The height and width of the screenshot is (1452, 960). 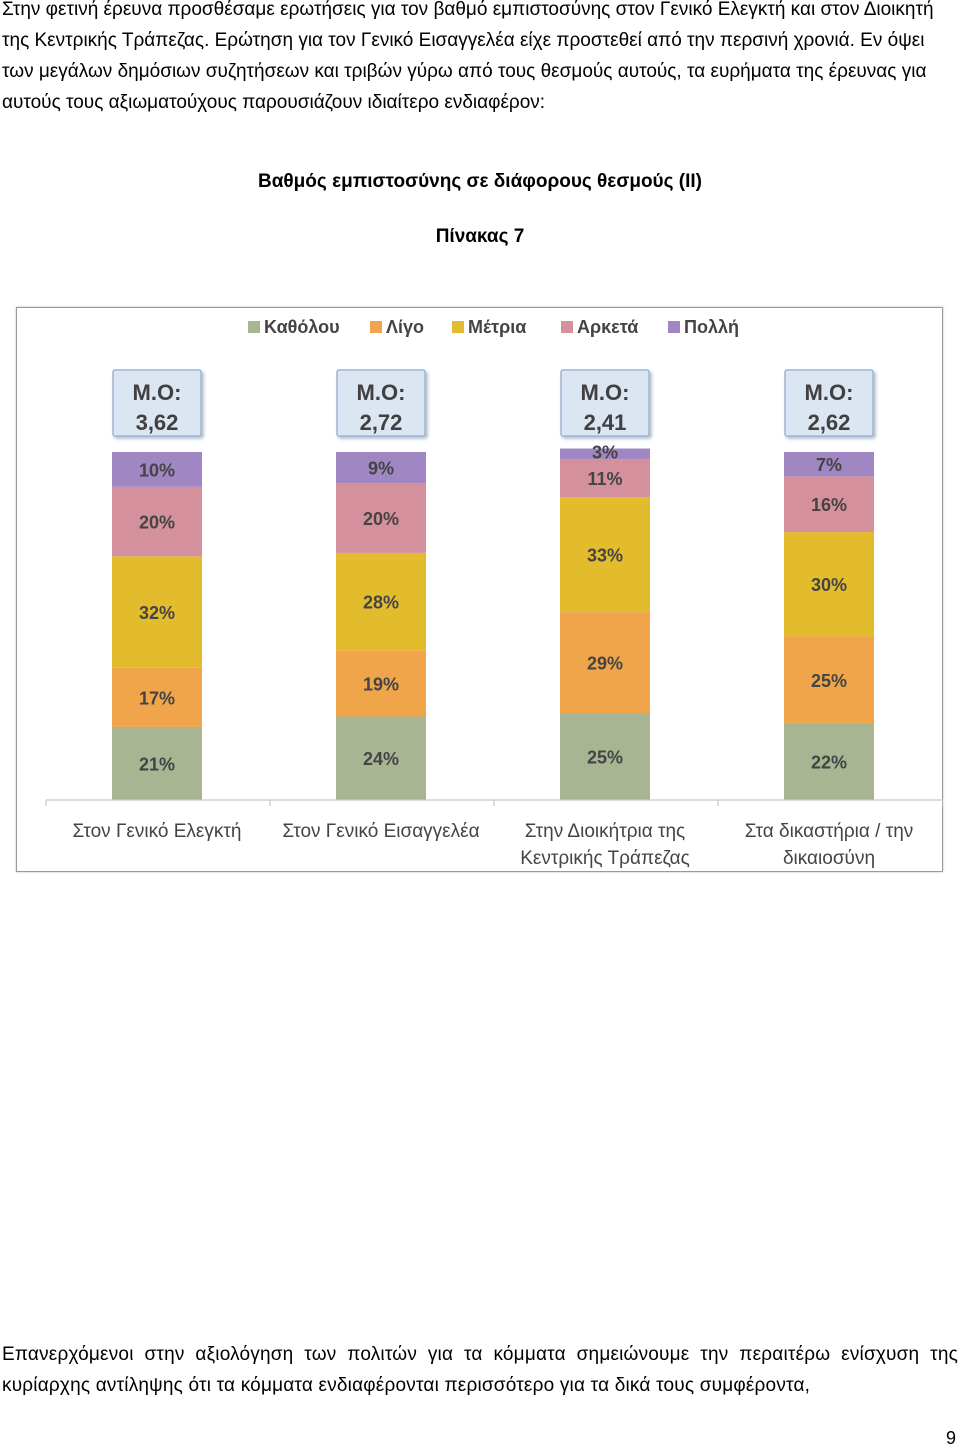 What do you see at coordinates (480, 236) in the screenshot?
I see `table-label: Πίνακας 7` at bounding box center [480, 236].